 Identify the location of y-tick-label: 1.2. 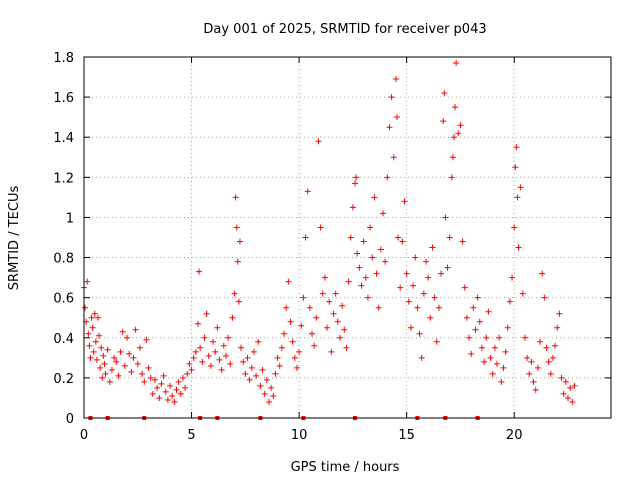
(63, 178).